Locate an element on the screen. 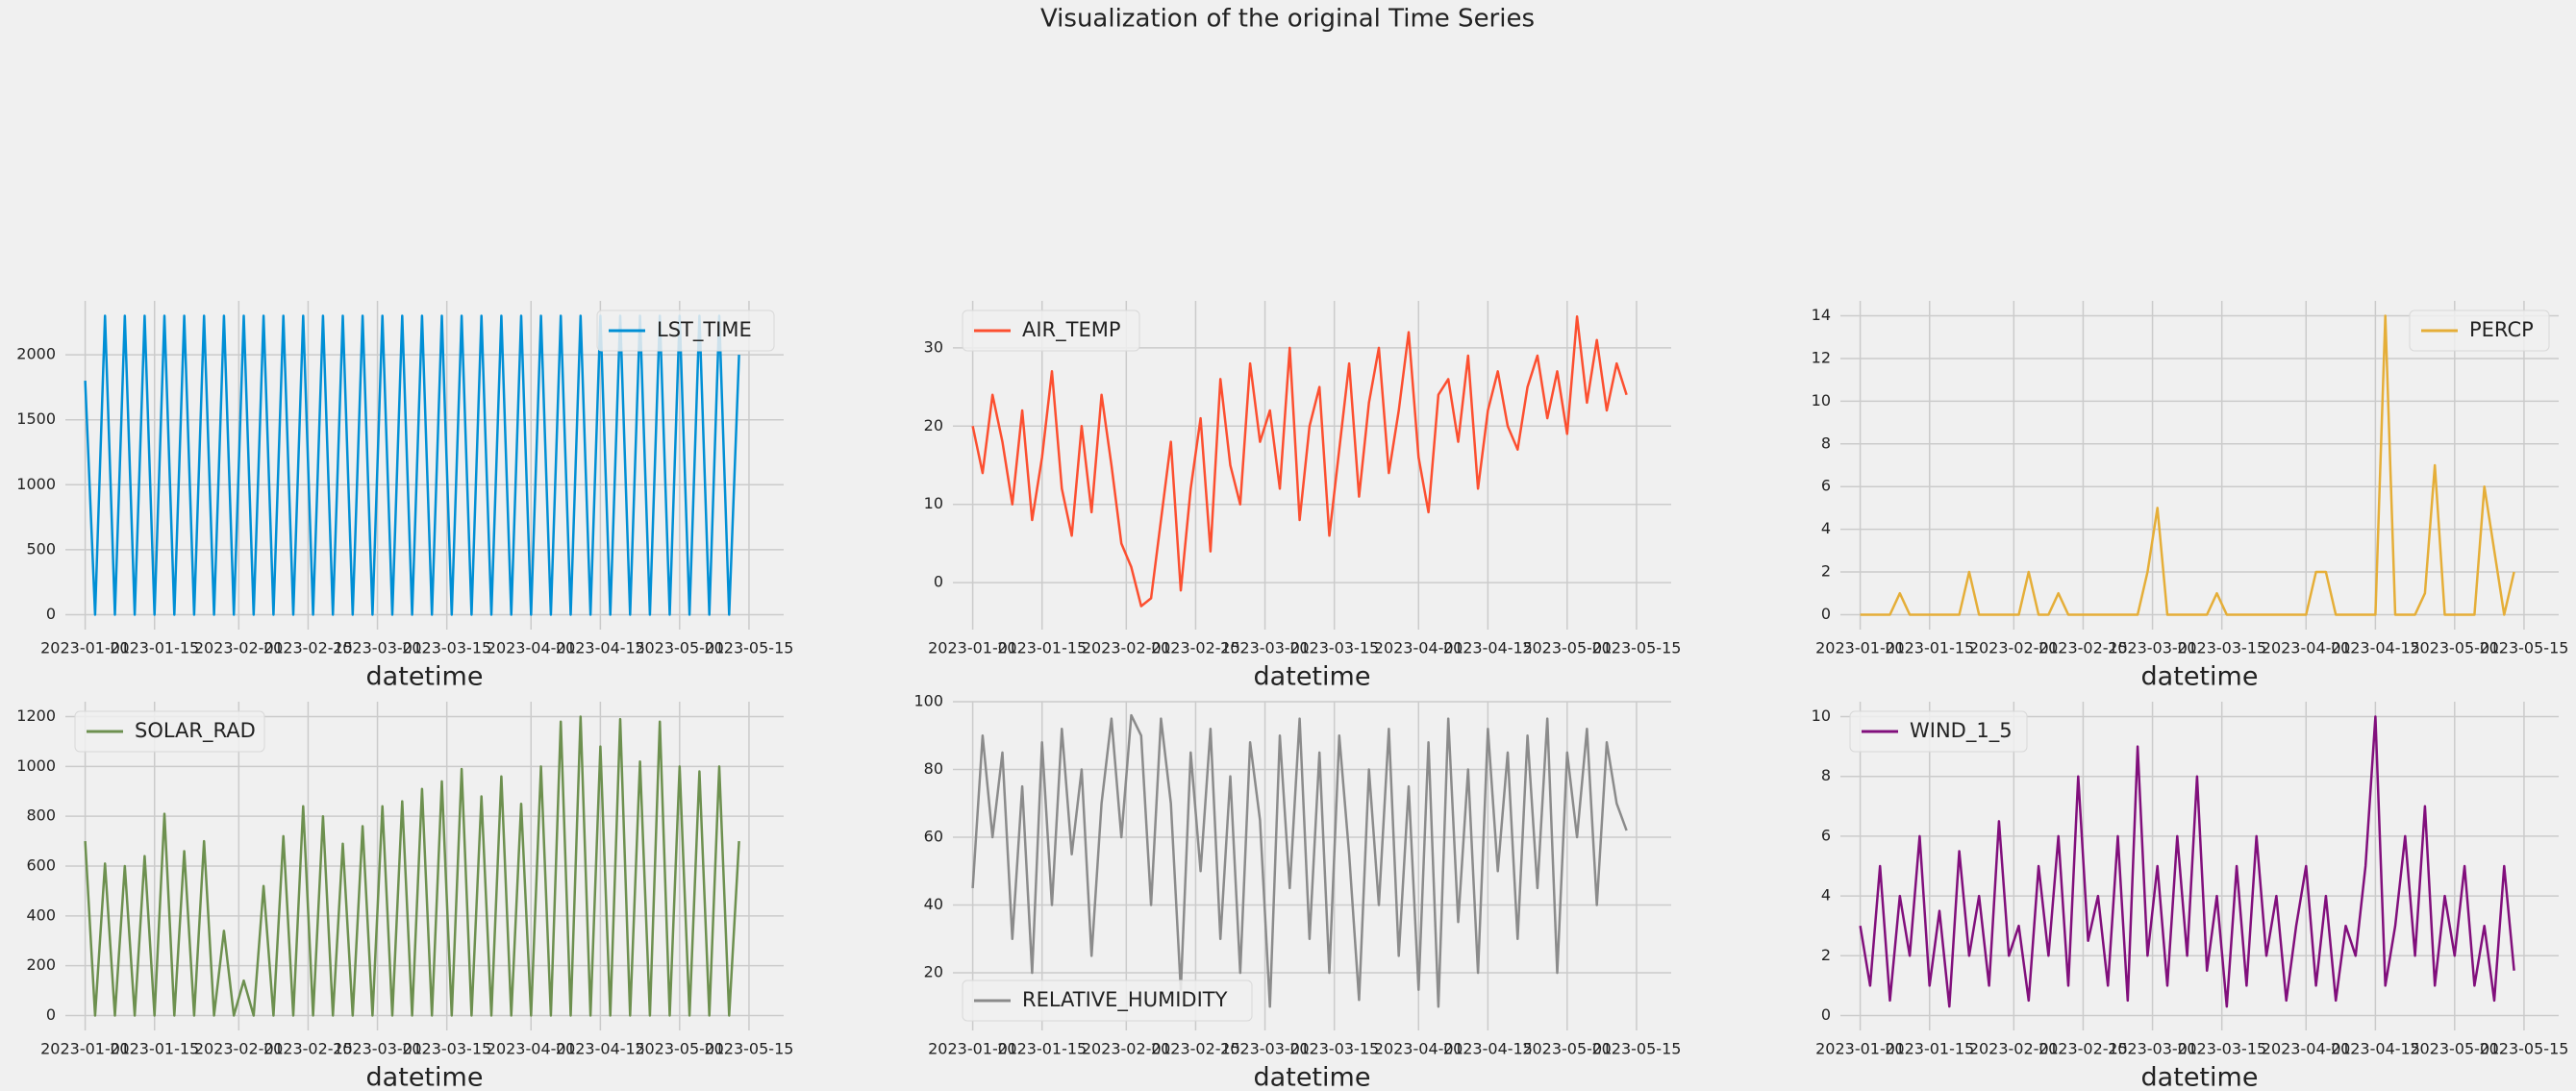 This screenshot has width=2576, height=1091. legend: AIR_TEMP is located at coordinates (1051, 331).